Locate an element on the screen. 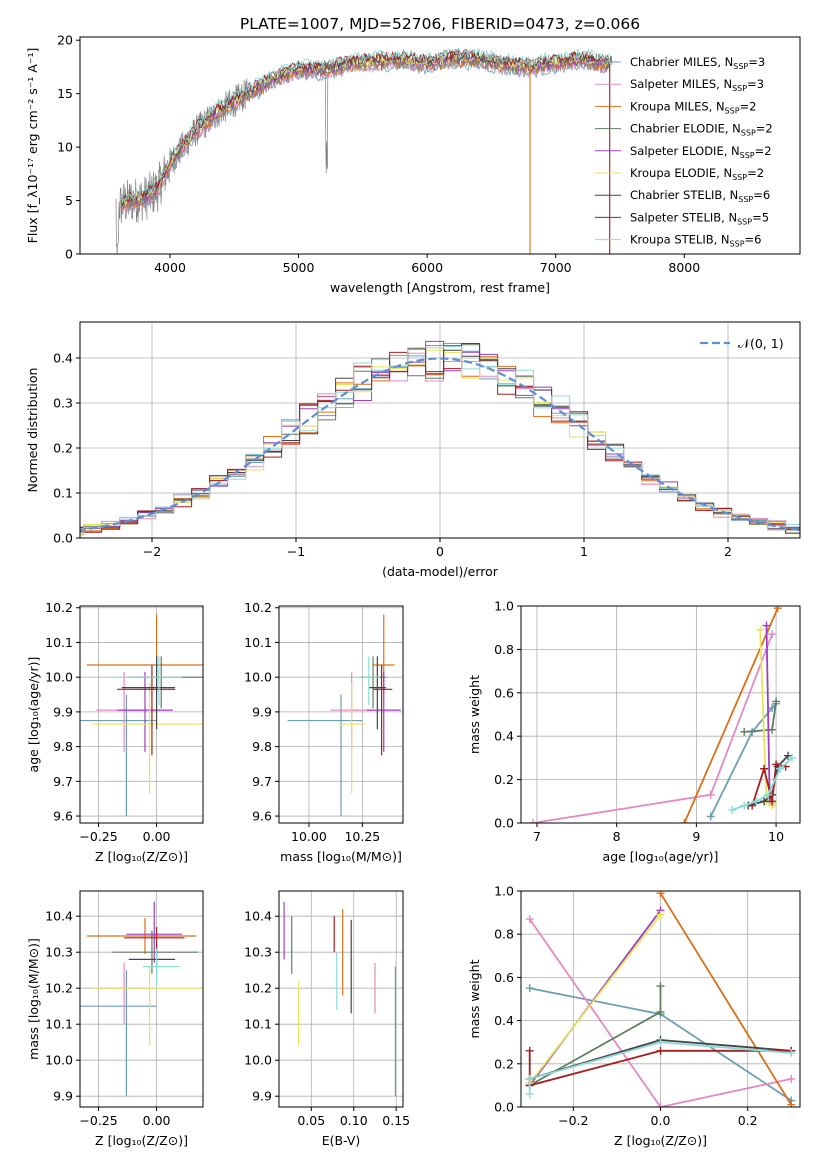 Image resolution: width=819 pixels, height=1170 pixels. y-tick-label: 0.2 is located at coordinates (504, 1063).